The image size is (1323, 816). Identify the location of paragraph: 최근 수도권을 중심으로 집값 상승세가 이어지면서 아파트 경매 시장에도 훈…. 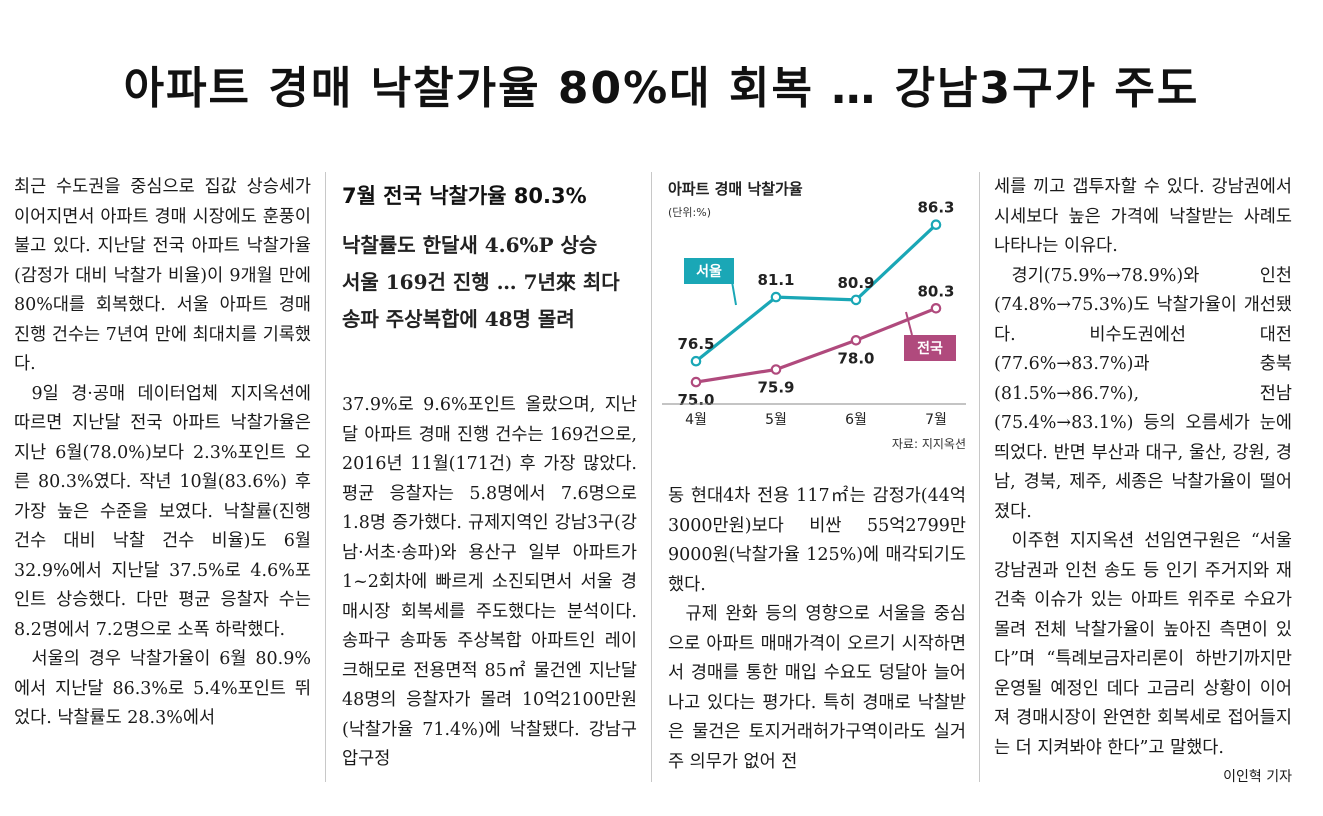
(162, 275).